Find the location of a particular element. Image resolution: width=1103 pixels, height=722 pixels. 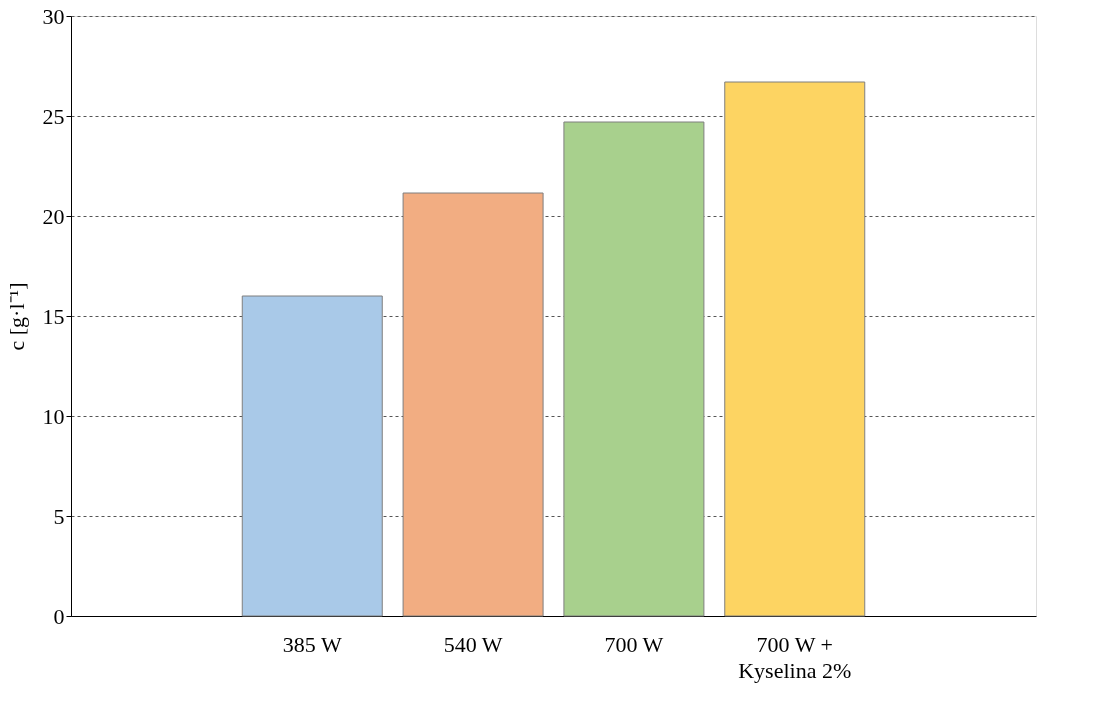

y-tick-label: 10 is located at coordinates (53, 416).